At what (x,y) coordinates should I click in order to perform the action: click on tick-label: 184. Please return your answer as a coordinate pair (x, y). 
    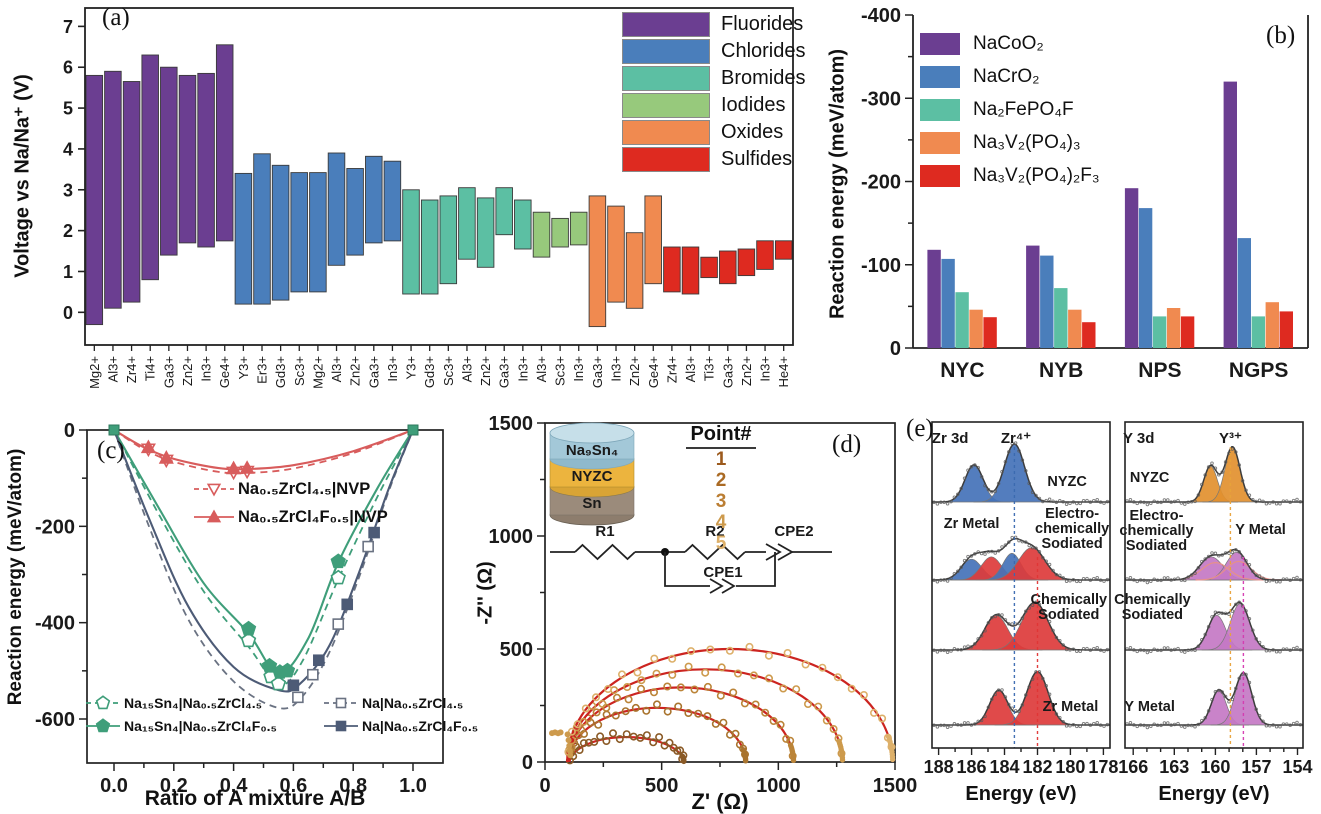
    Looking at the image, I should click on (1004, 767).